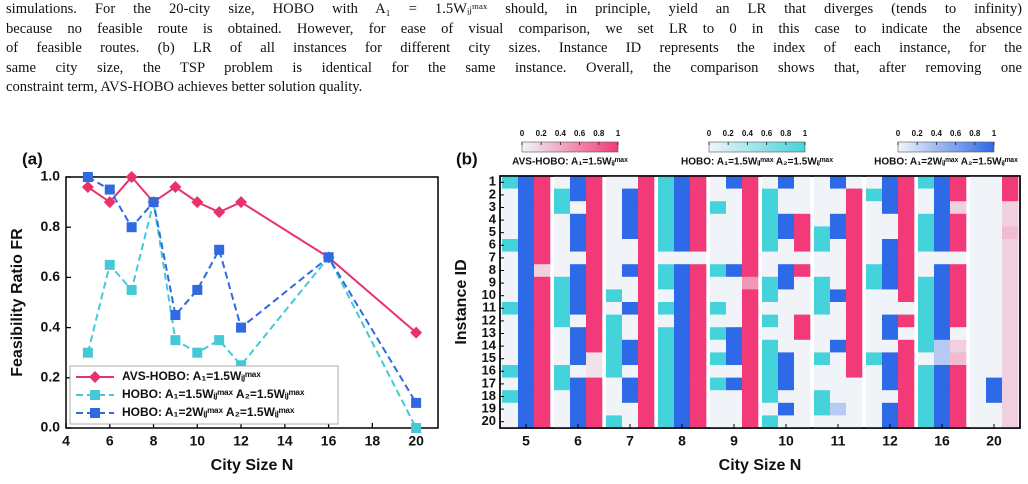  Describe the element at coordinates (522, 133) in the screenshot. I see `colorbar-tick-label: 0` at that location.